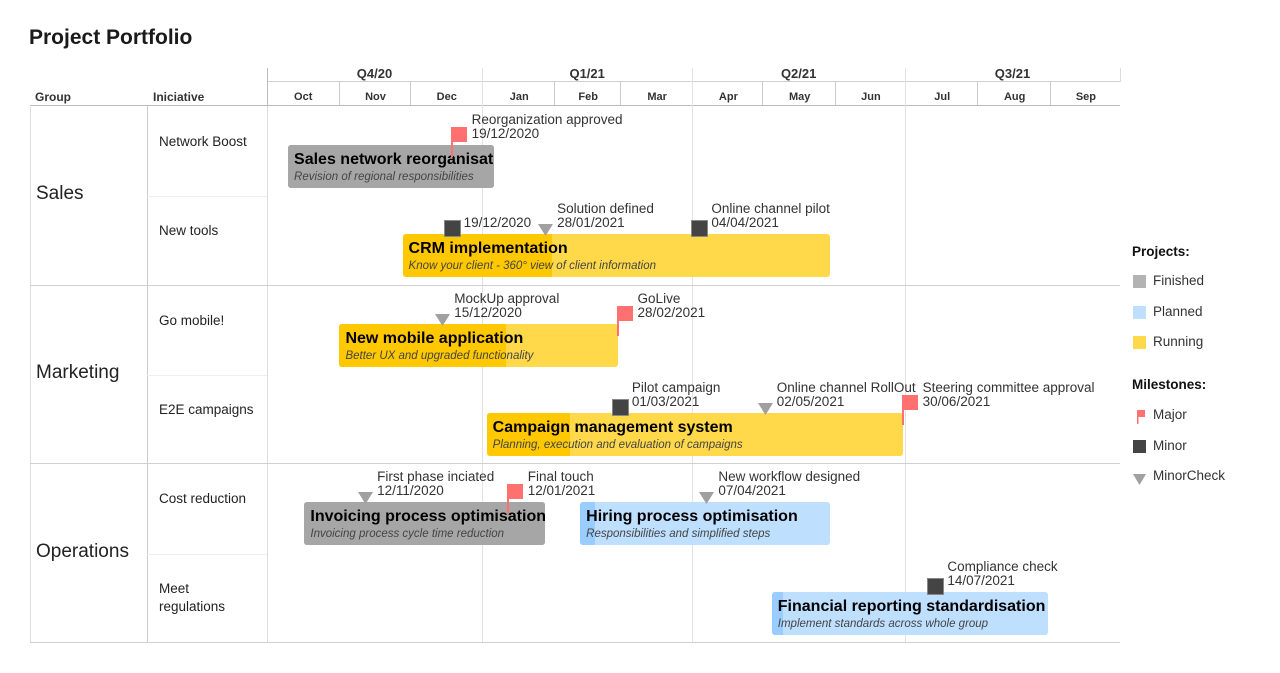 This screenshot has width=1280, height=673. Describe the element at coordinates (82, 551) in the screenshot. I see `group-label: Operations` at that location.